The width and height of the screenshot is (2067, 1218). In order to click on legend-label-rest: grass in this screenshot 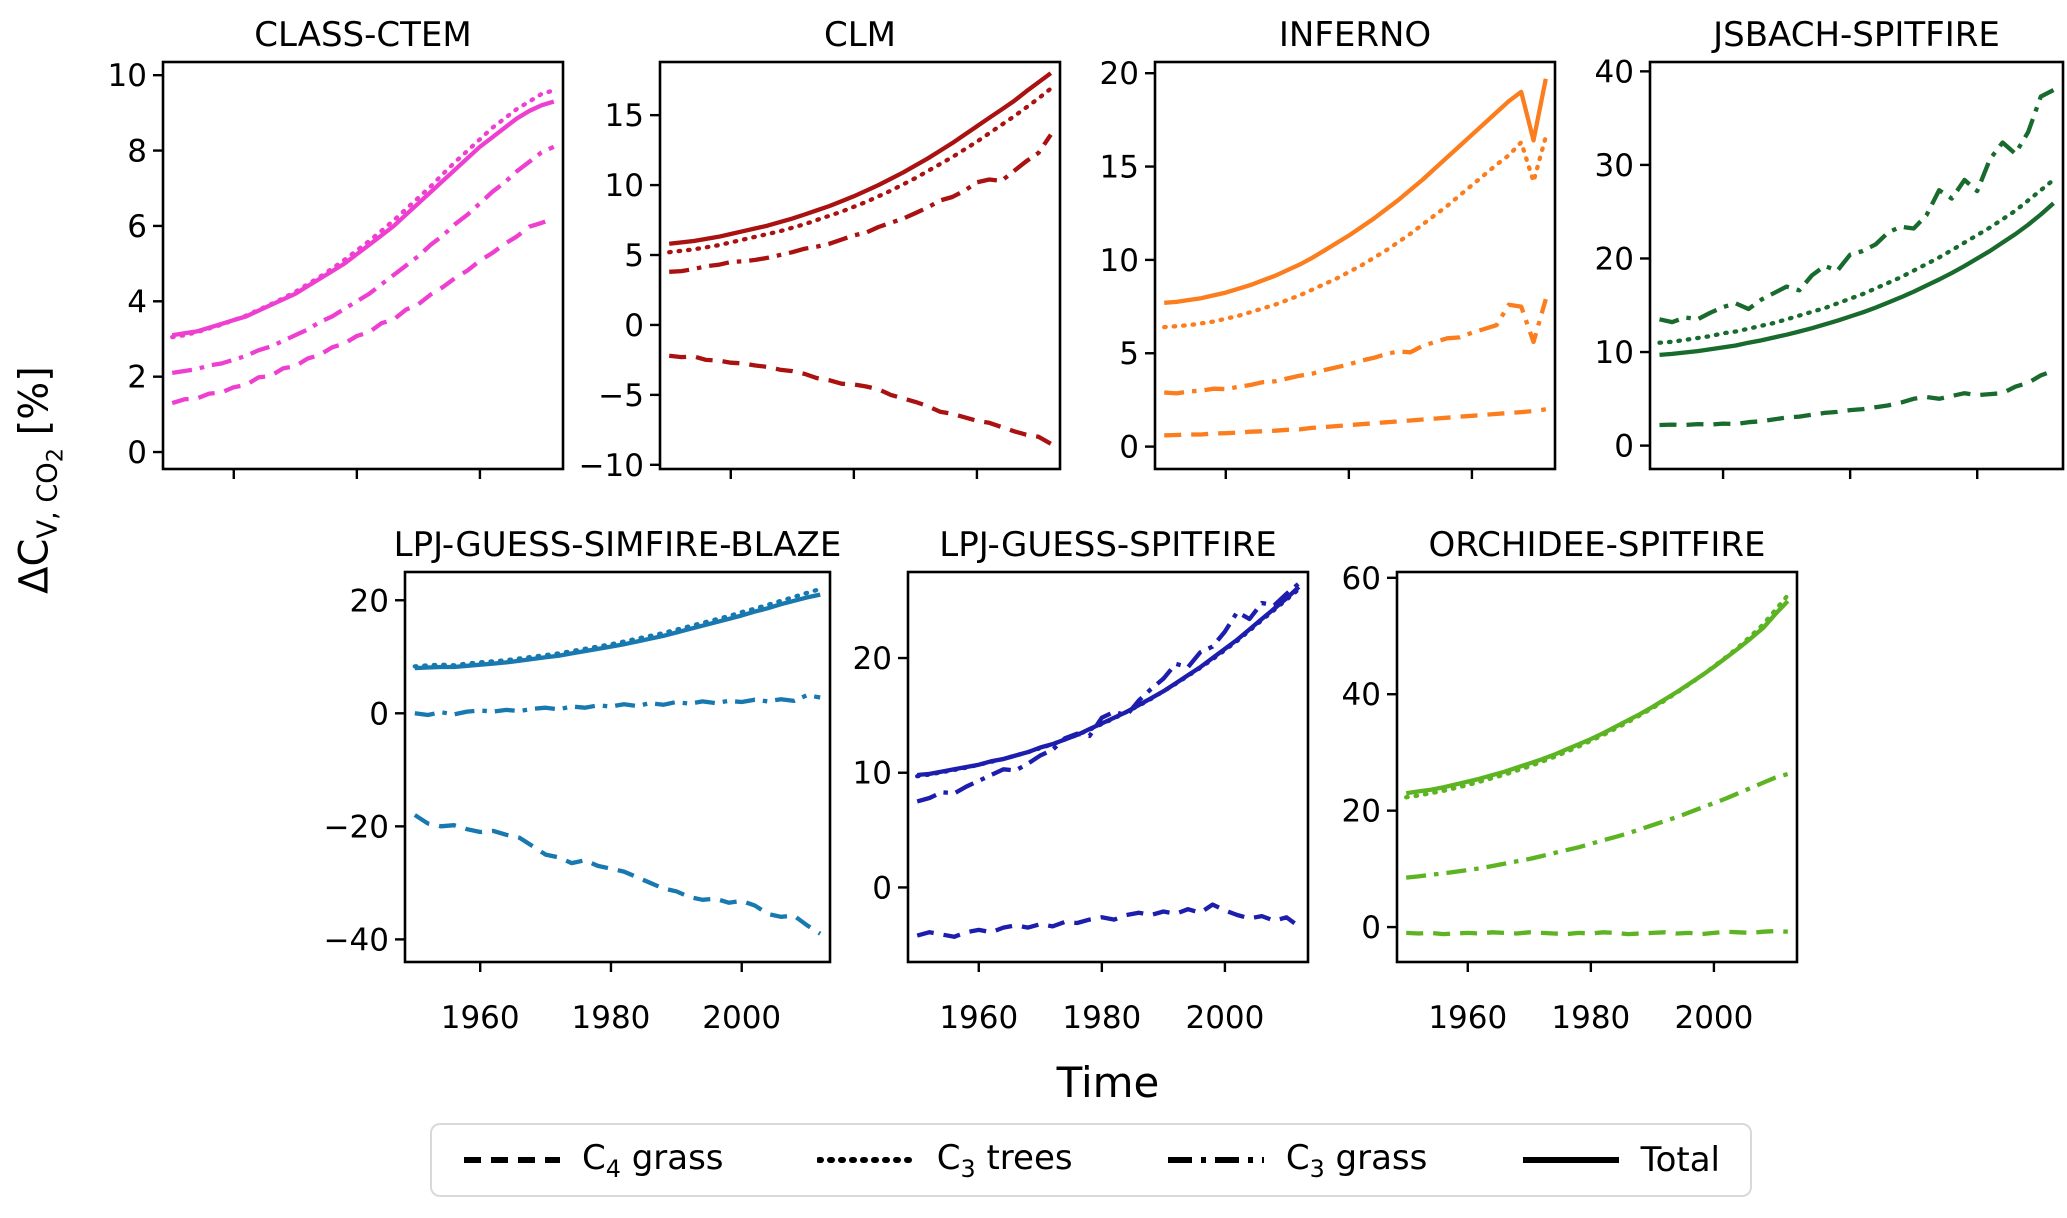, I will do `click(1376, 1157)`.